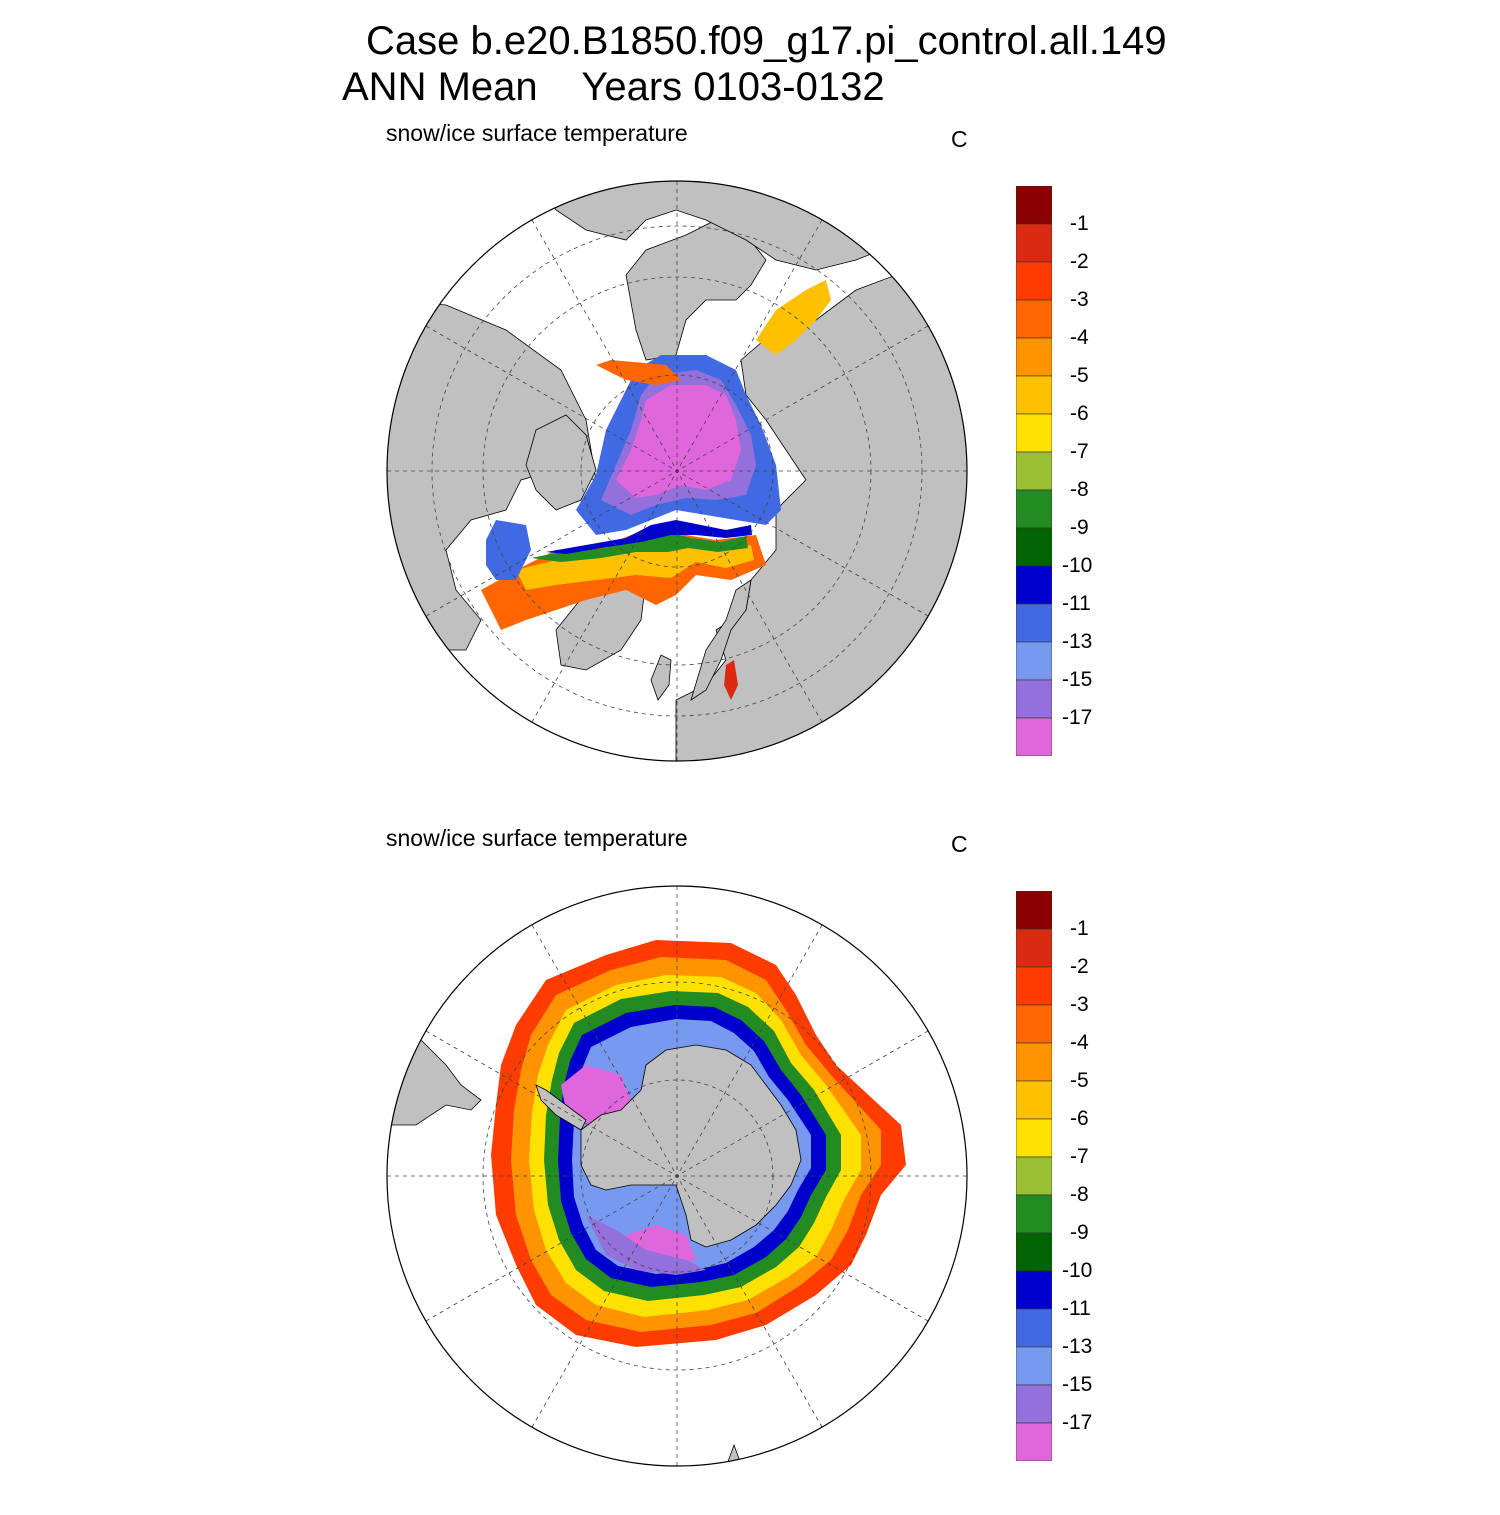 The height and width of the screenshot is (1515, 1500). I want to click on north-colorbar-label: -4, so click(1079, 337).